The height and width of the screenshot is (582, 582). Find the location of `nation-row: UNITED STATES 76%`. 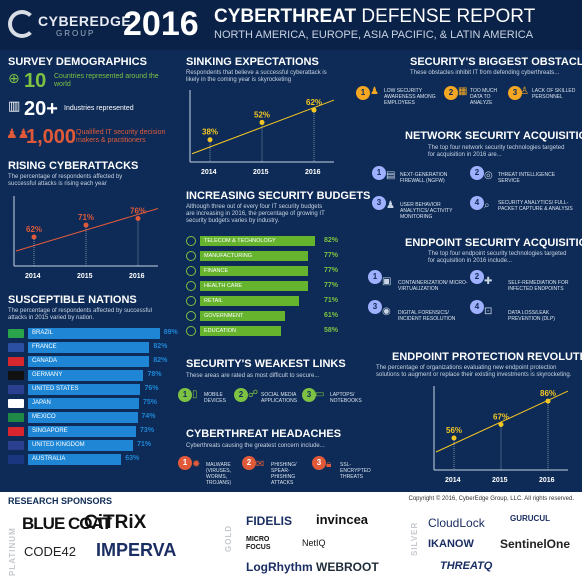

nation-row: UNITED STATES 76% is located at coordinates (88, 389).